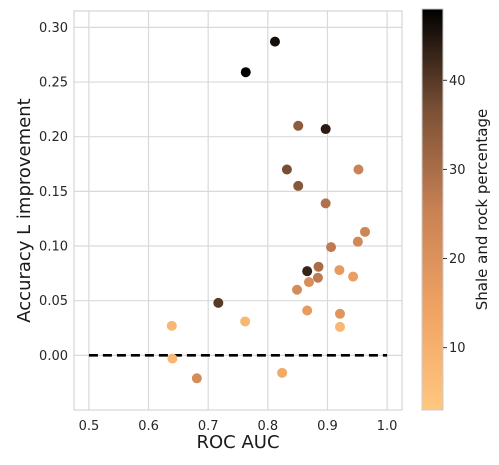 The width and height of the screenshot is (499, 465). What do you see at coordinates (454, 215) in the screenshot?
I see `colorbar-ticks: 10 20 30 40` at bounding box center [454, 215].